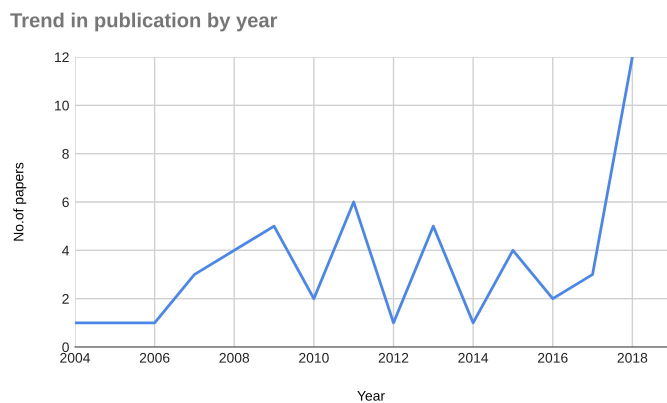  What do you see at coordinates (314, 357) in the screenshot?
I see `x-tick-label: 2010` at bounding box center [314, 357].